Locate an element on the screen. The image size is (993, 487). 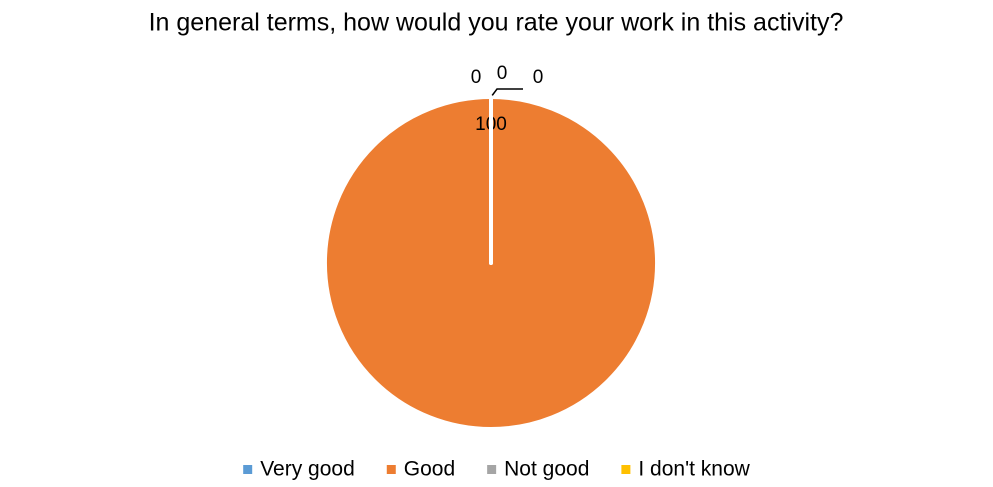
leader-line is located at coordinates (506, 93).